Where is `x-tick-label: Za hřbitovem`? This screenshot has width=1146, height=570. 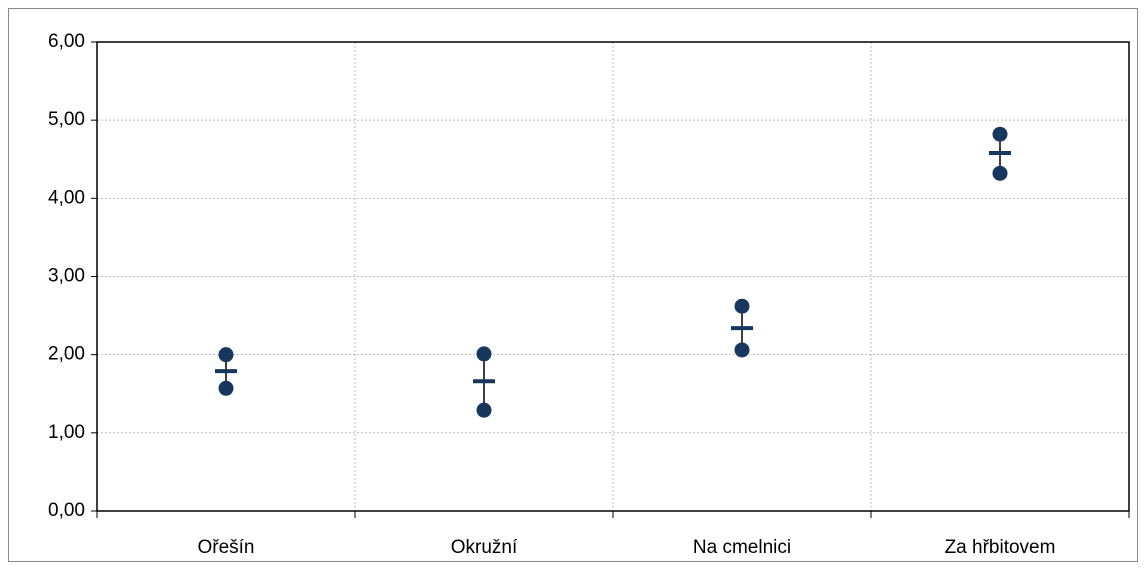
x-tick-label: Za hřbitovem is located at coordinates (1000, 547).